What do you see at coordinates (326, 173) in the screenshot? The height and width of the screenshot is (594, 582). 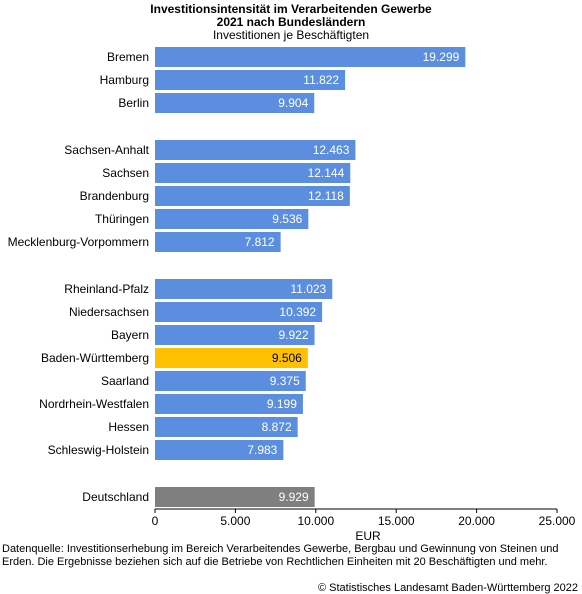 I see `value-label: 12.144` at bounding box center [326, 173].